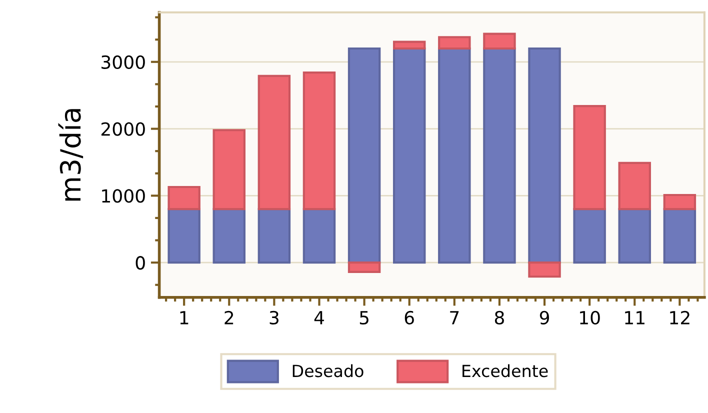  Describe the element at coordinates (123, 196) in the screenshot. I see `y-tick-label: 1000` at that location.